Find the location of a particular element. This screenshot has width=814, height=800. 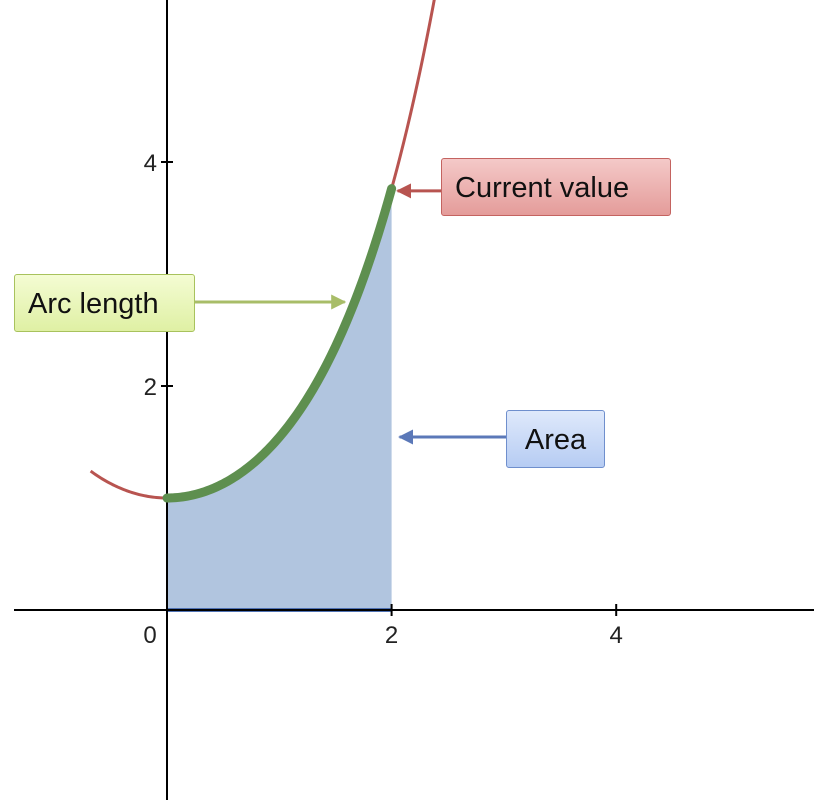

current-value-callout: Current value is located at coordinates (556, 187).